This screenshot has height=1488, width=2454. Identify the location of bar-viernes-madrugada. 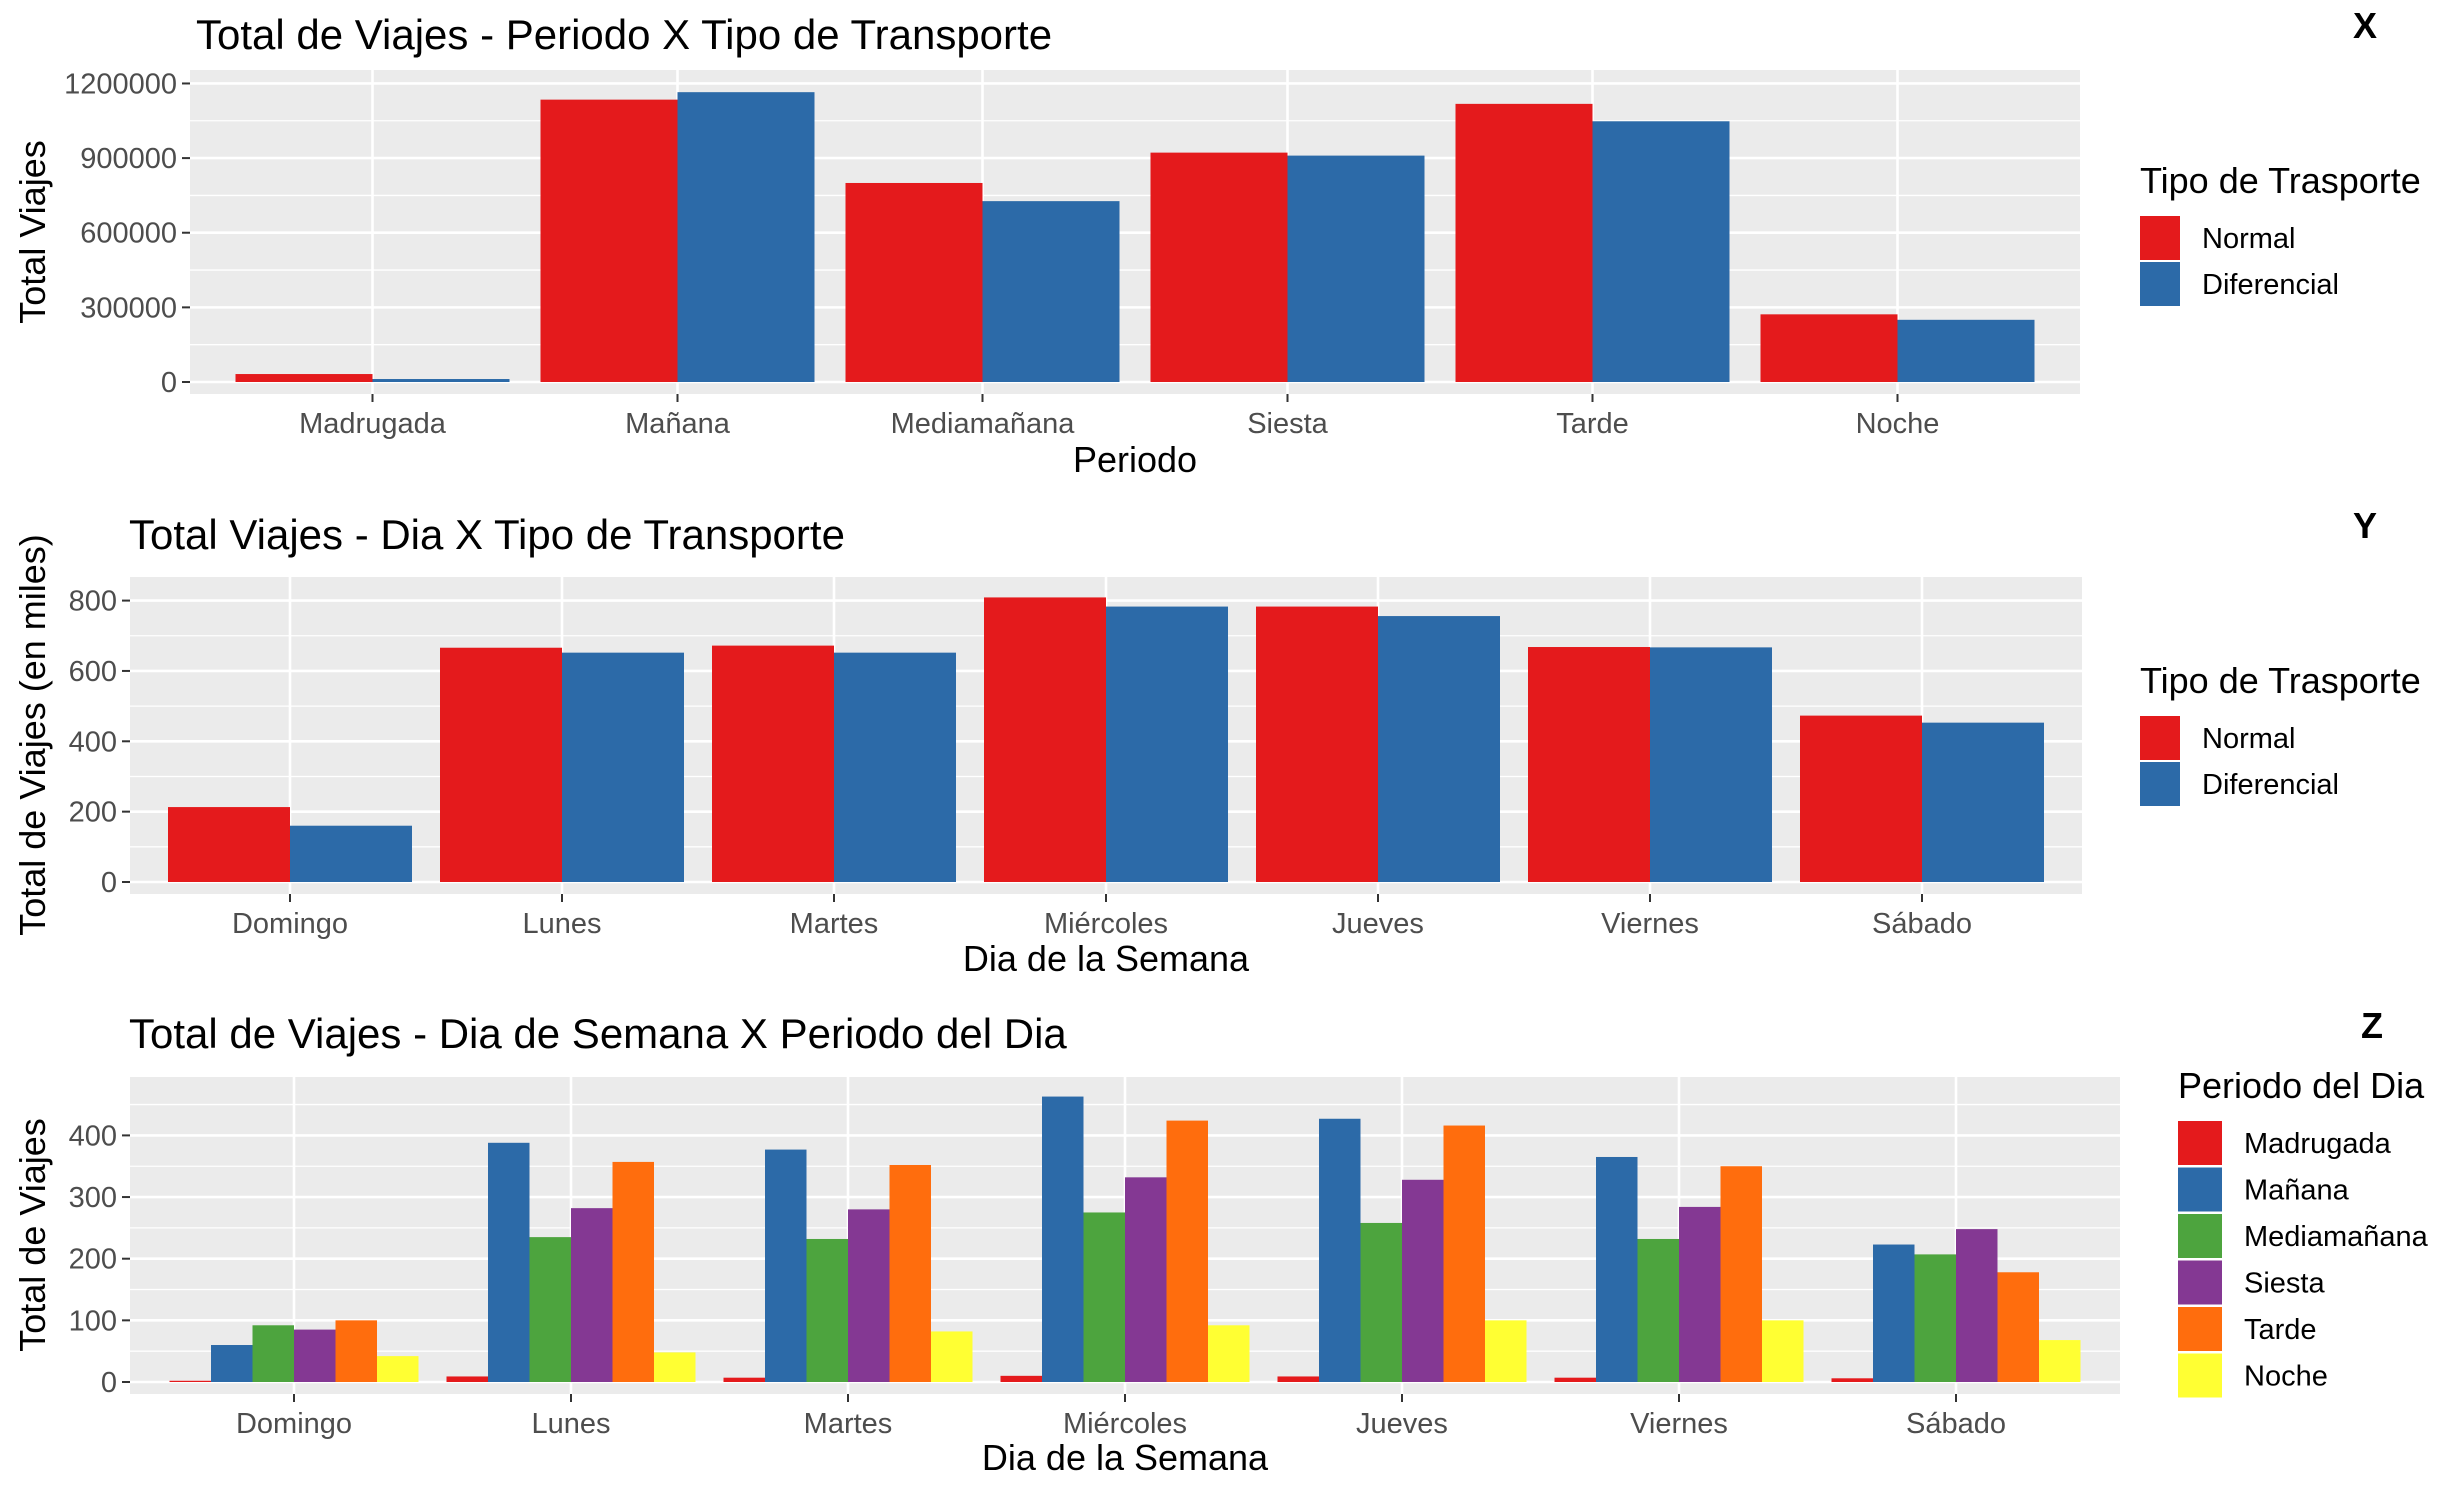
(1575, 1379).